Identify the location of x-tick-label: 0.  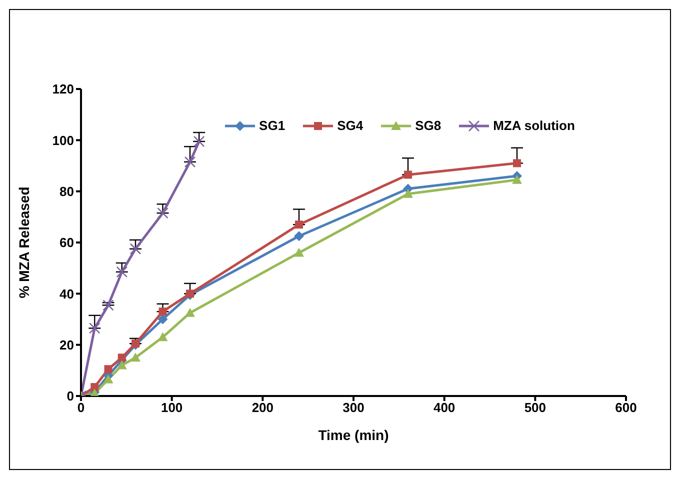
(81, 408).